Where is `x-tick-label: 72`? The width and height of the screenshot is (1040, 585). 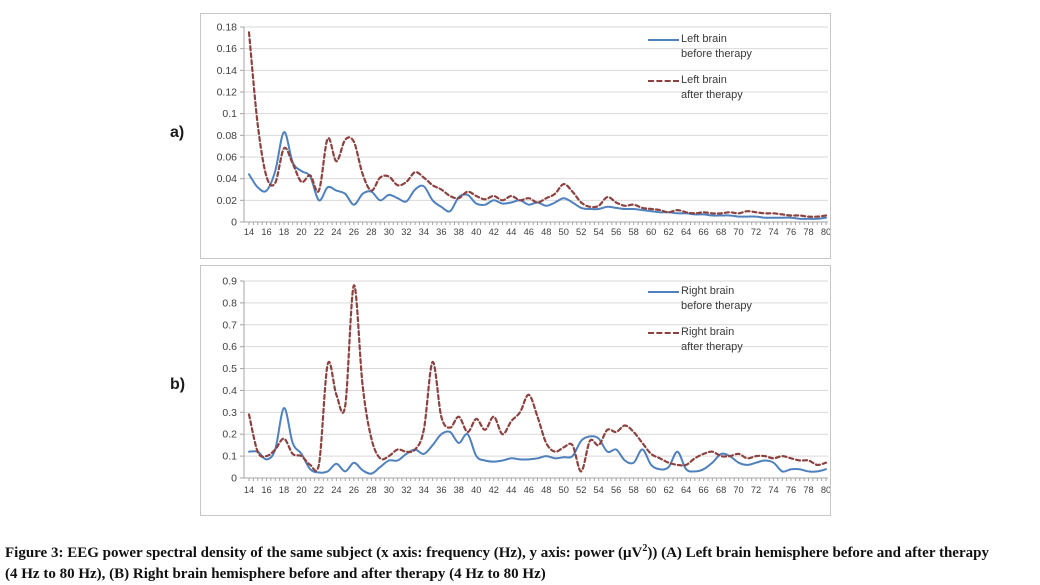 x-tick-label: 72 is located at coordinates (756, 232).